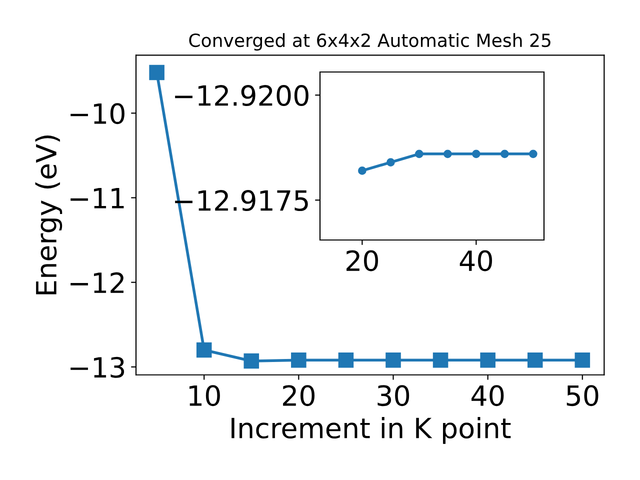  I want to click on y-tick-label: −11, so click(97, 198).